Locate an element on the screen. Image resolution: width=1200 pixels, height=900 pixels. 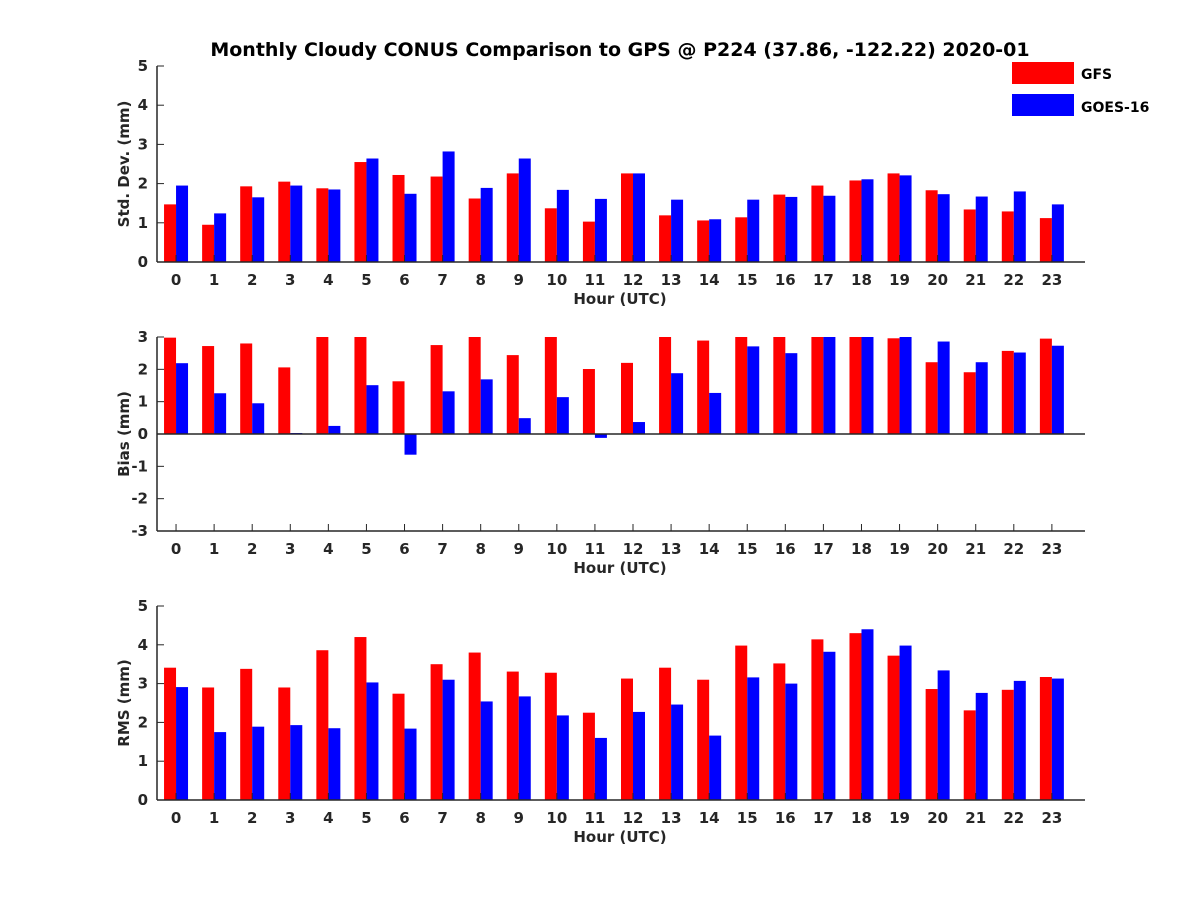
std-dev-y-tick-label: 4 is located at coordinates (143, 105).